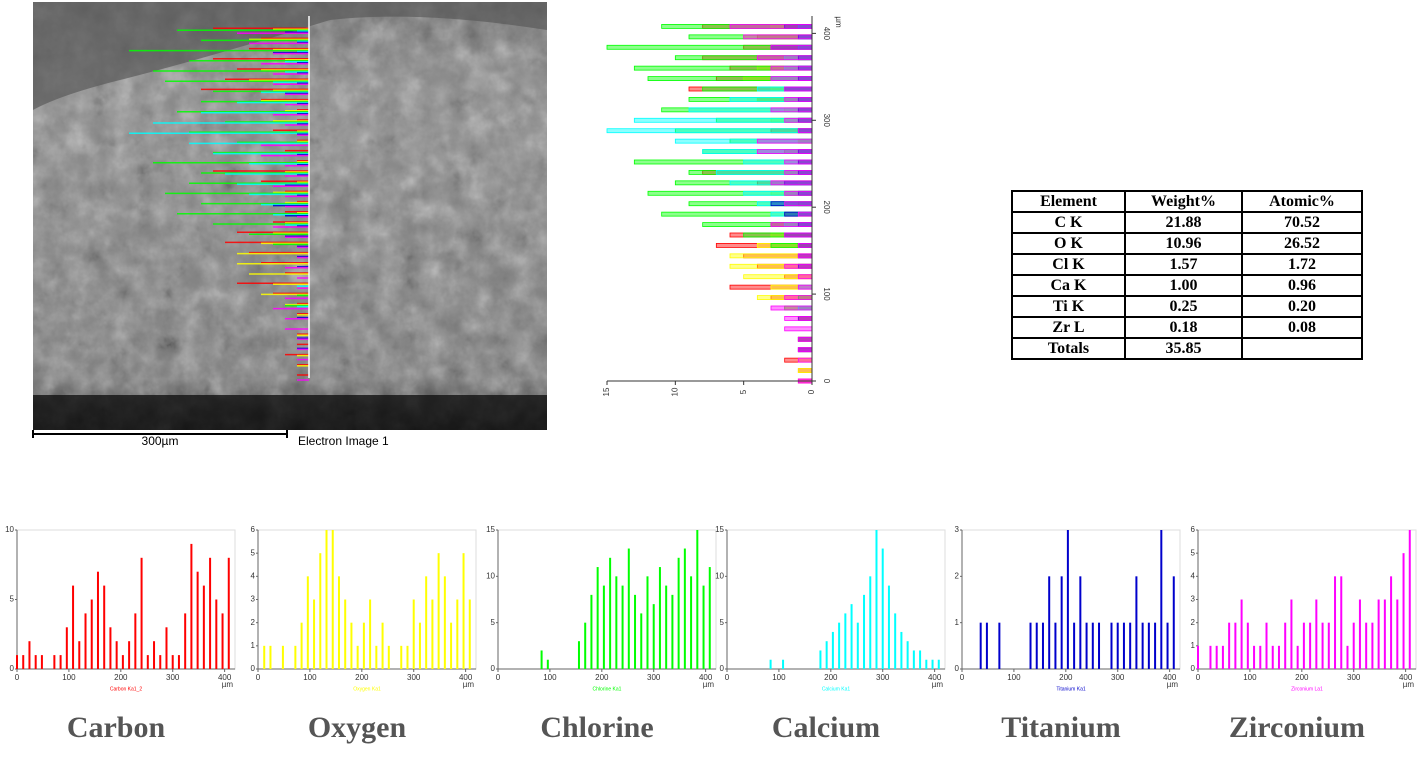 The width and height of the screenshot is (1425, 761). What do you see at coordinates (343, 441) in the screenshot?
I see `image-caption: Electron Image 1` at bounding box center [343, 441].